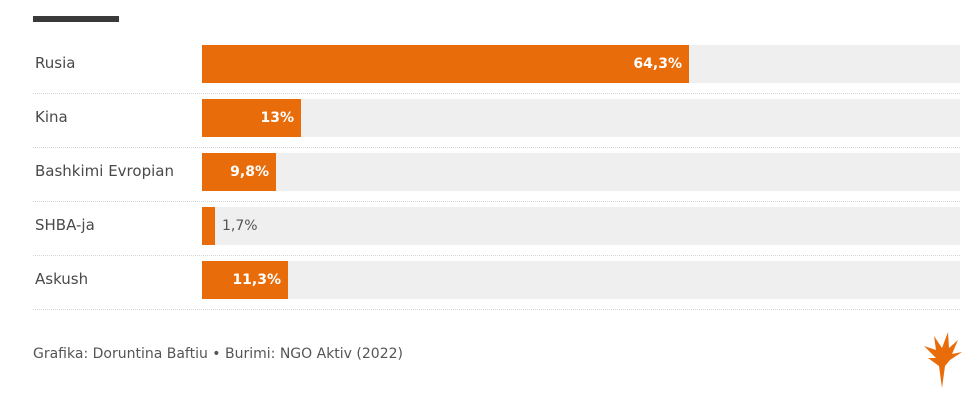  I want to click on header-accent-rule, so click(76, 19).